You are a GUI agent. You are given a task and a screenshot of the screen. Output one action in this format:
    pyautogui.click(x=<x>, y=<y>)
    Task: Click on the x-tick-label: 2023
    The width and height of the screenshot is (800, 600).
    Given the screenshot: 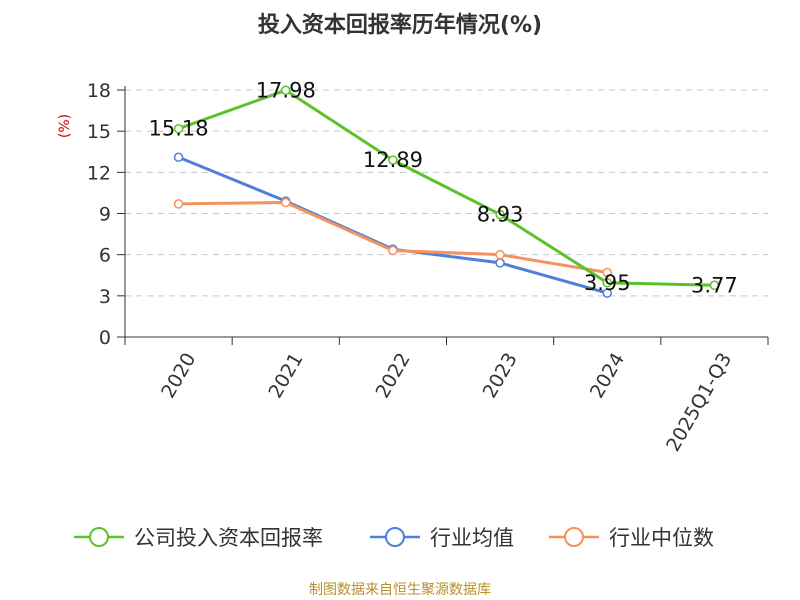 What is the action you would take?
    pyautogui.click(x=500, y=375)
    